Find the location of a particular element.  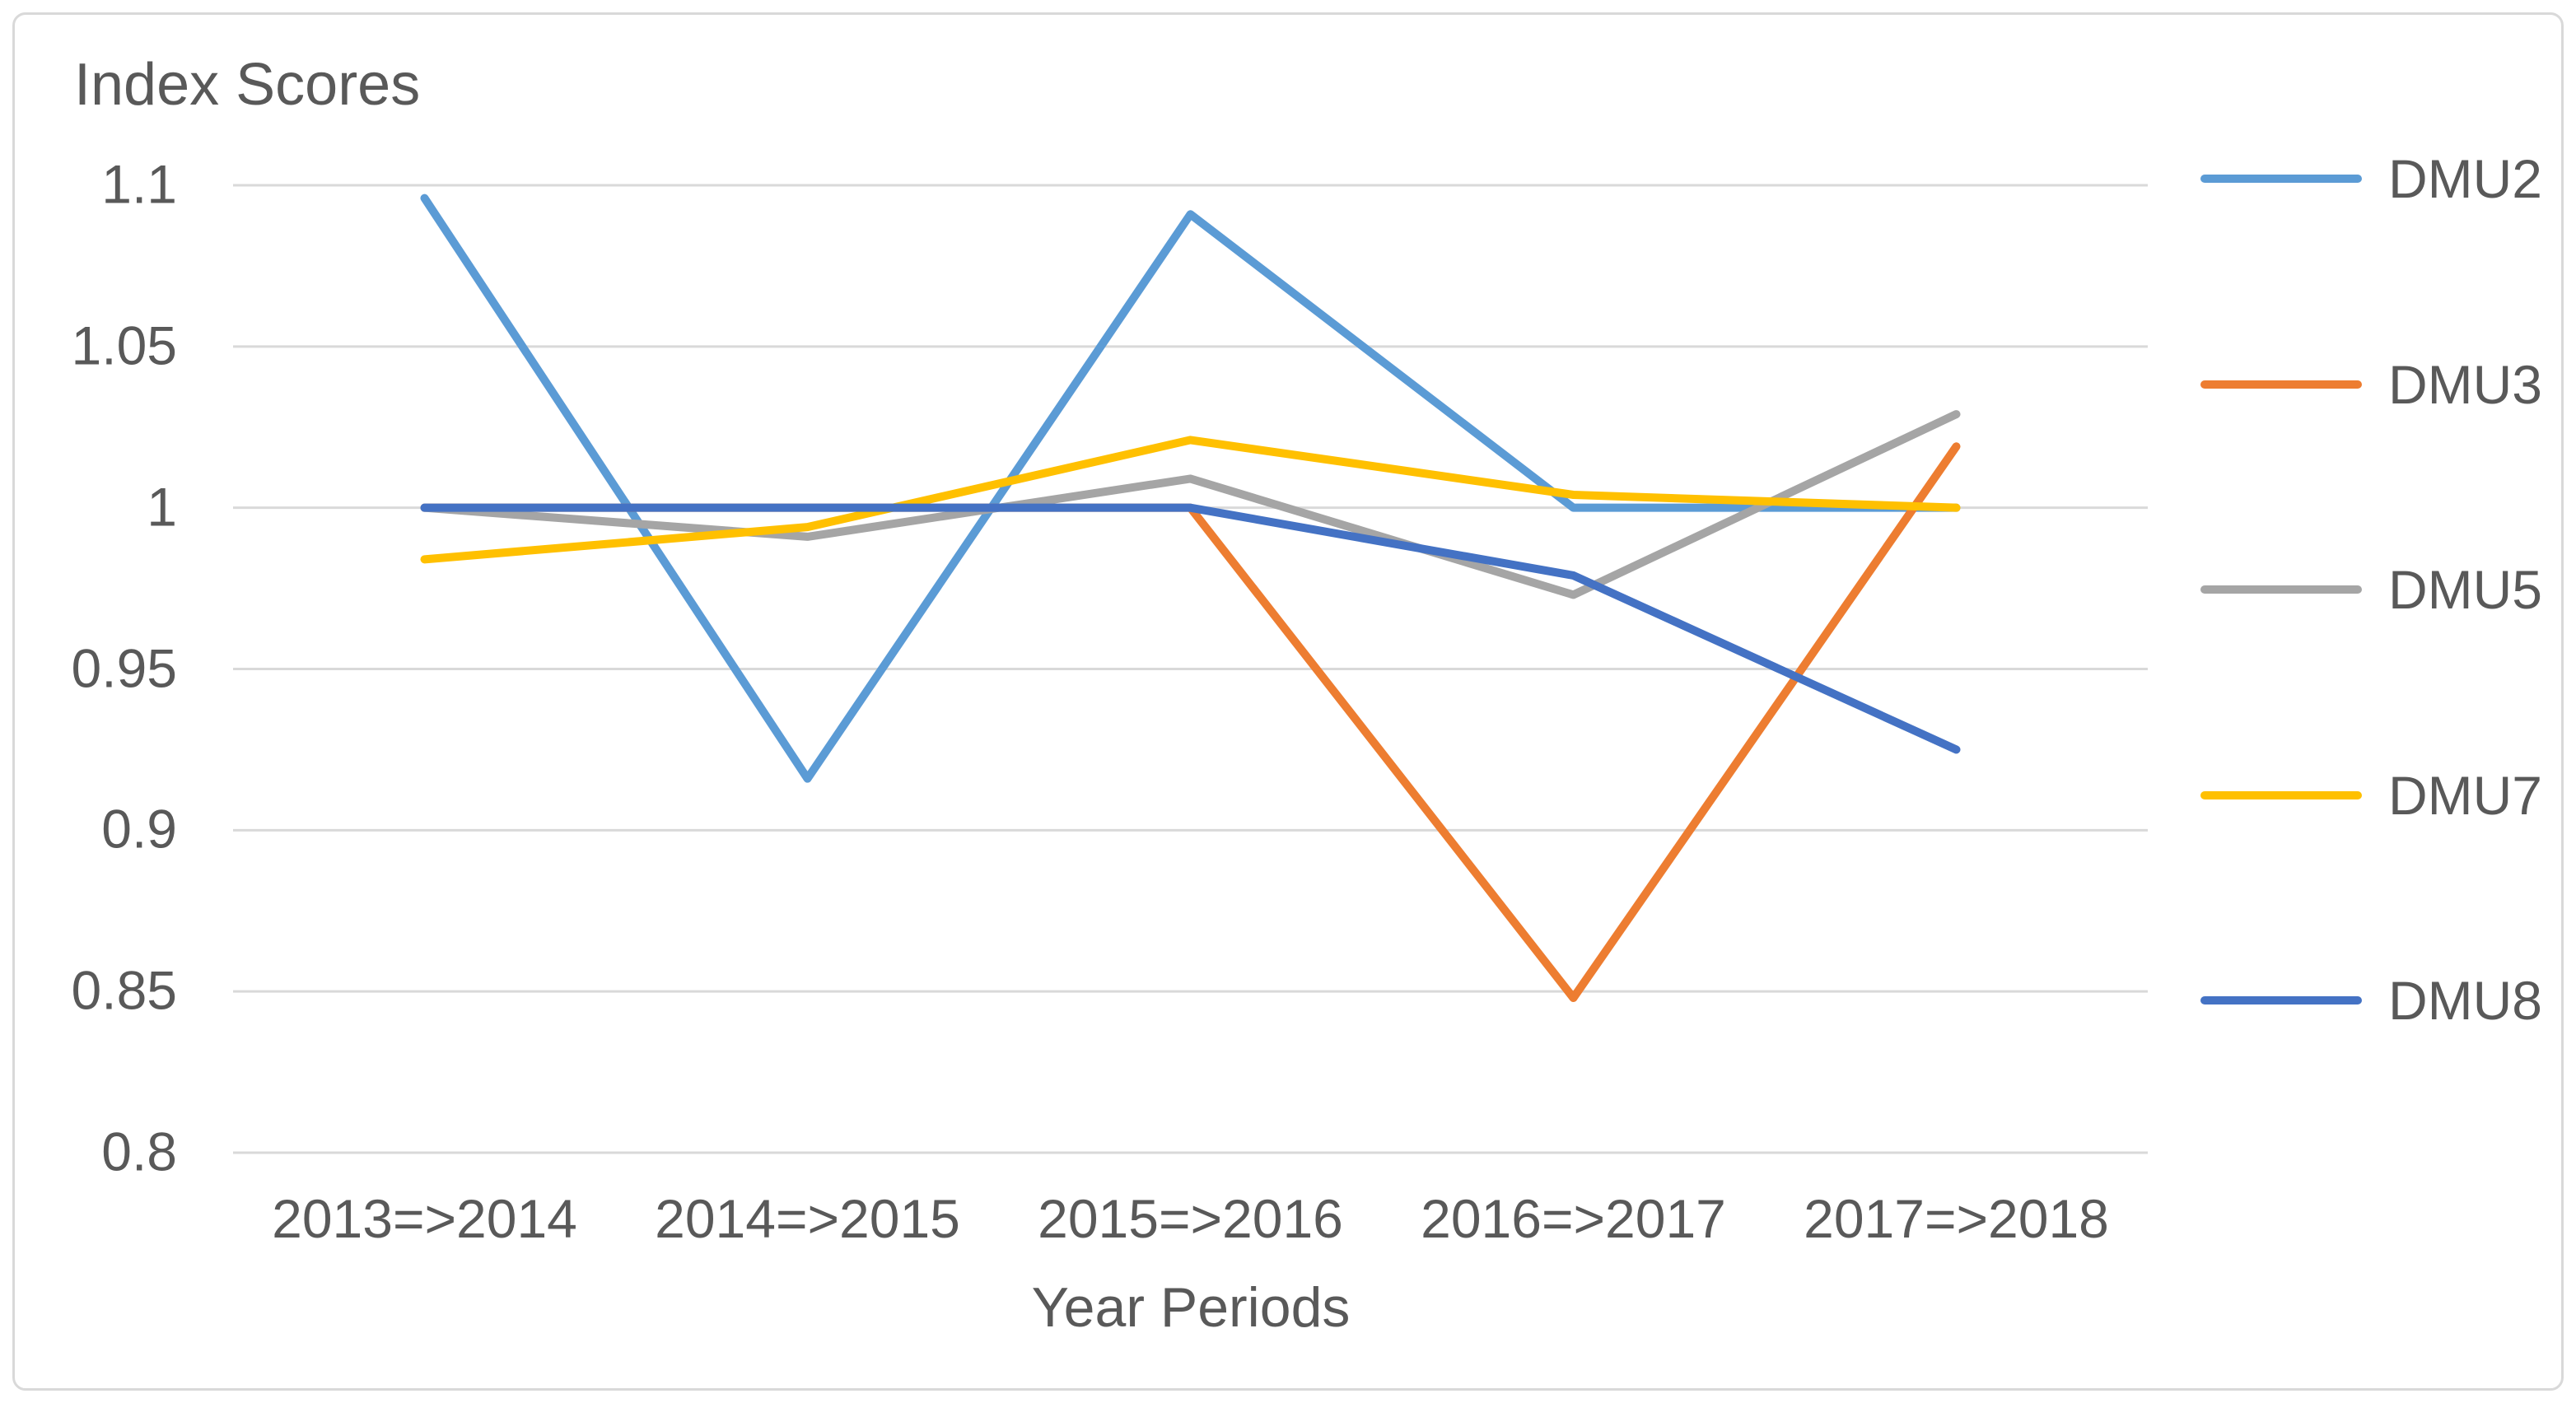

y-tick-label: 0.9 is located at coordinates (139, 829).